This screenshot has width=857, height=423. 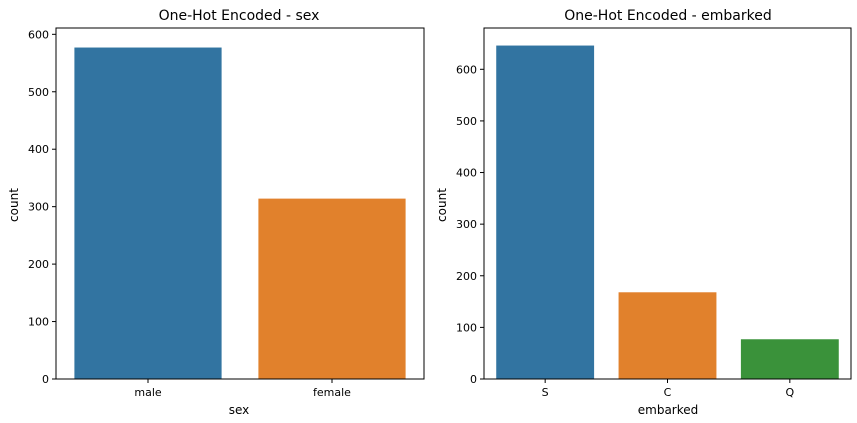 What do you see at coordinates (332, 288) in the screenshot?
I see `bar-female` at bounding box center [332, 288].